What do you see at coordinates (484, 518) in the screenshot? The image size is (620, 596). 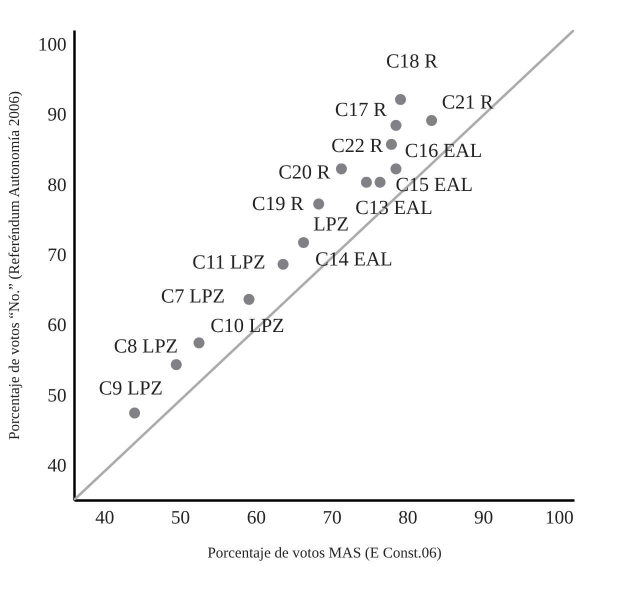 I see `x-tick-label: 90` at bounding box center [484, 518].